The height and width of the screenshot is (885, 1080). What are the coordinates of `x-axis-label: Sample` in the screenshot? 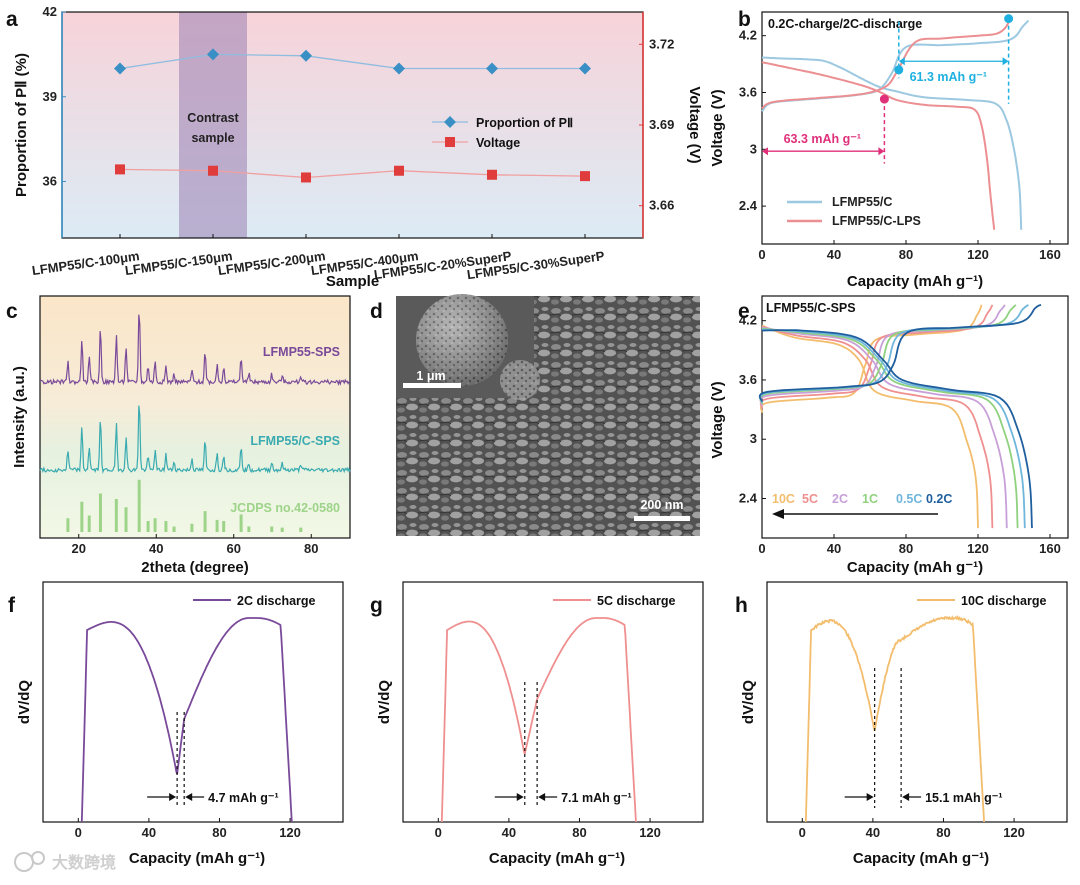 It's located at (352, 281).